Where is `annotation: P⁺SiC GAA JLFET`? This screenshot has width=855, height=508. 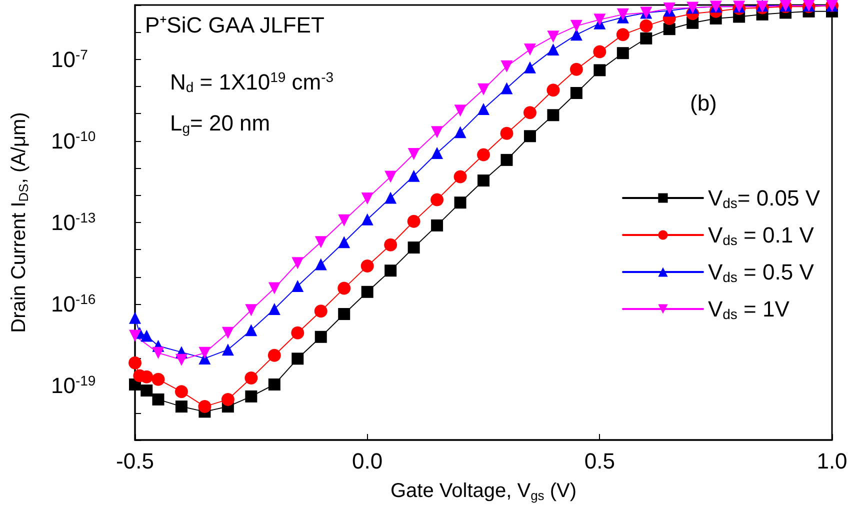
annotation: P⁺SiC GAA JLFET is located at coordinates (234, 25).